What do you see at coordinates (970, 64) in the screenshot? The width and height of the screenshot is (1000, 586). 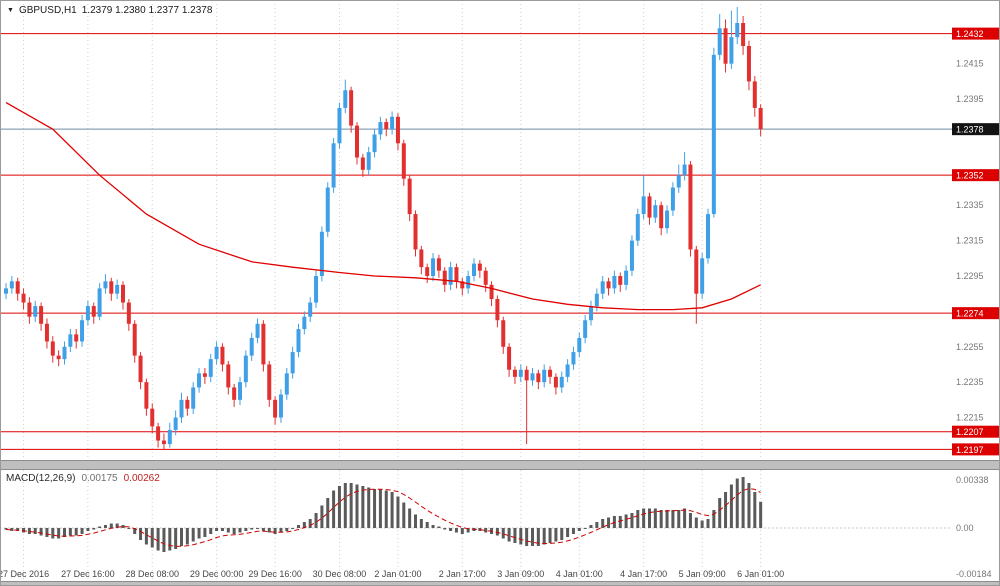 I see `price-tick-label: 1.2415` at bounding box center [970, 64].